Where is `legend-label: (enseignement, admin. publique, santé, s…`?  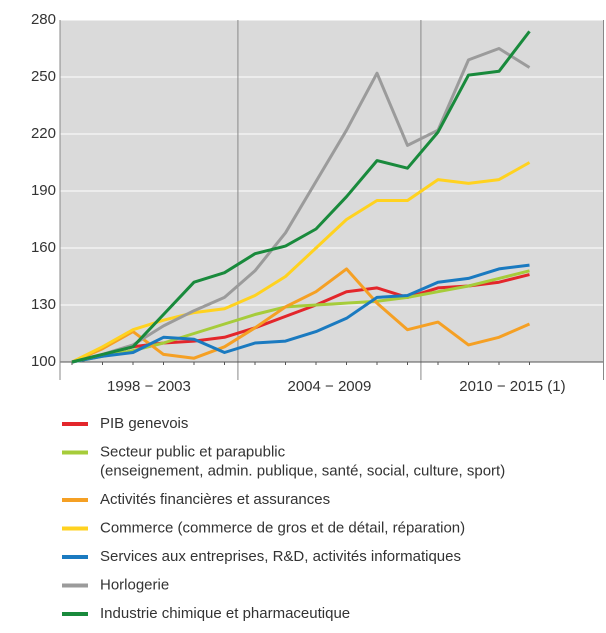 legend-label: (enseignement, admin. publique, santé, s… is located at coordinates (302, 470).